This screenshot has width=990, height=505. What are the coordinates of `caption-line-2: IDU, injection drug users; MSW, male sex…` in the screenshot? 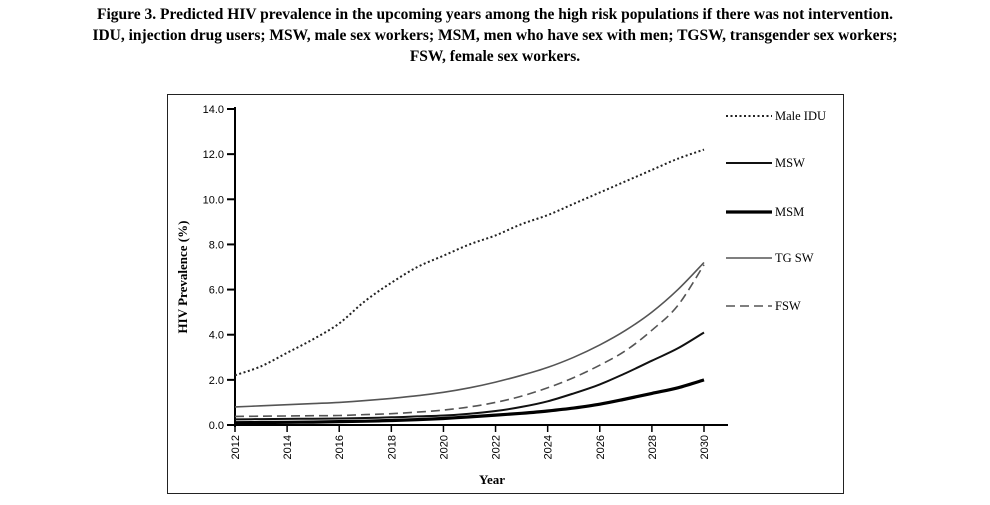 It's located at (495, 35).